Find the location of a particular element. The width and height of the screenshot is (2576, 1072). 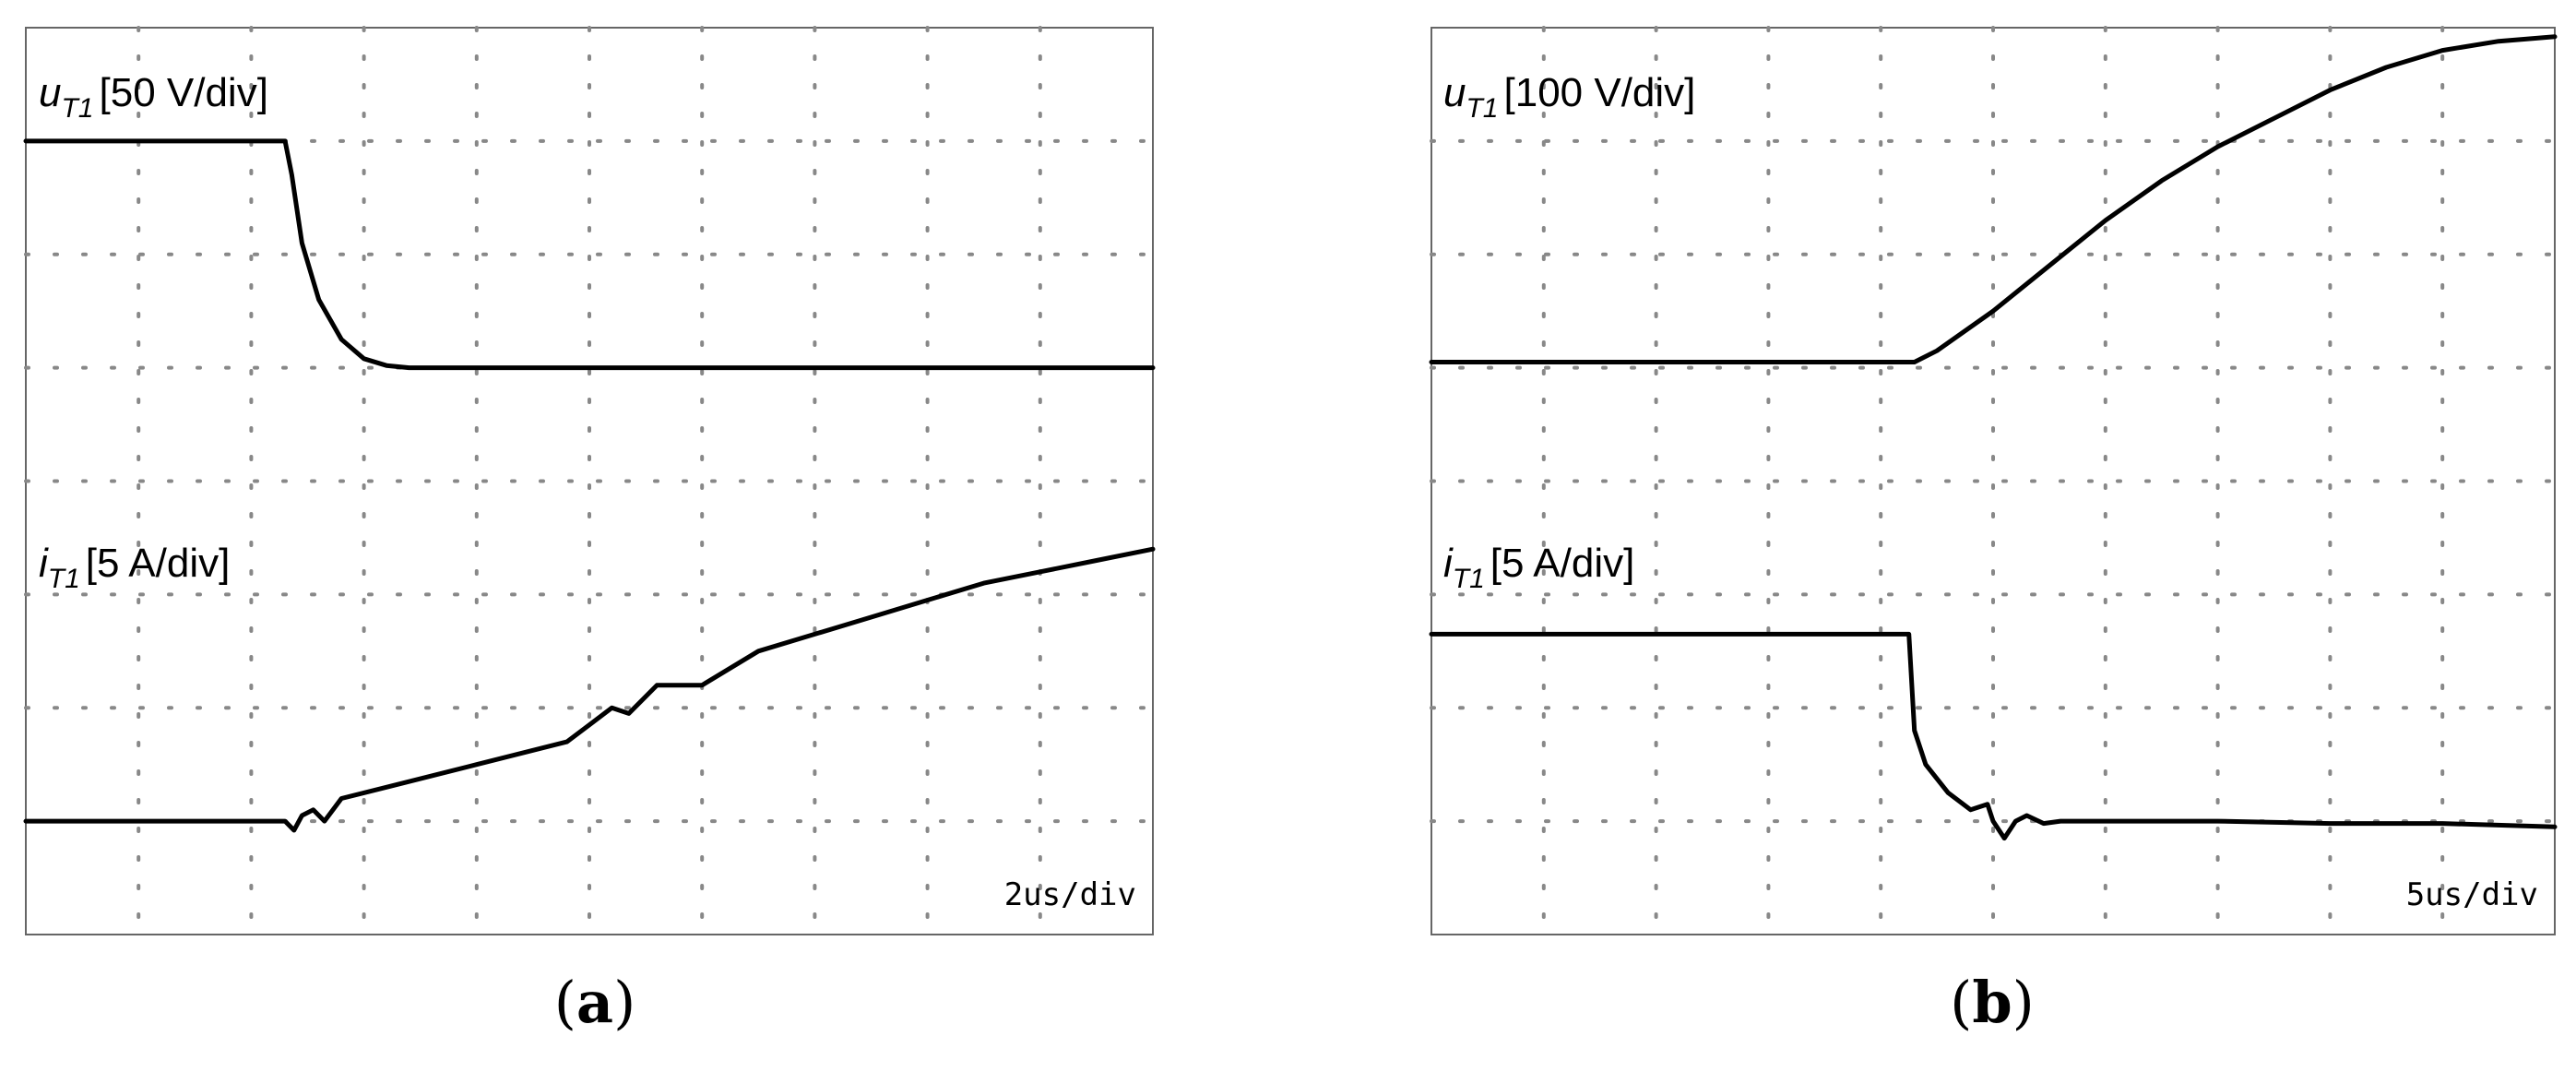

caption-b: (b) is located at coordinates (1992, 1002).